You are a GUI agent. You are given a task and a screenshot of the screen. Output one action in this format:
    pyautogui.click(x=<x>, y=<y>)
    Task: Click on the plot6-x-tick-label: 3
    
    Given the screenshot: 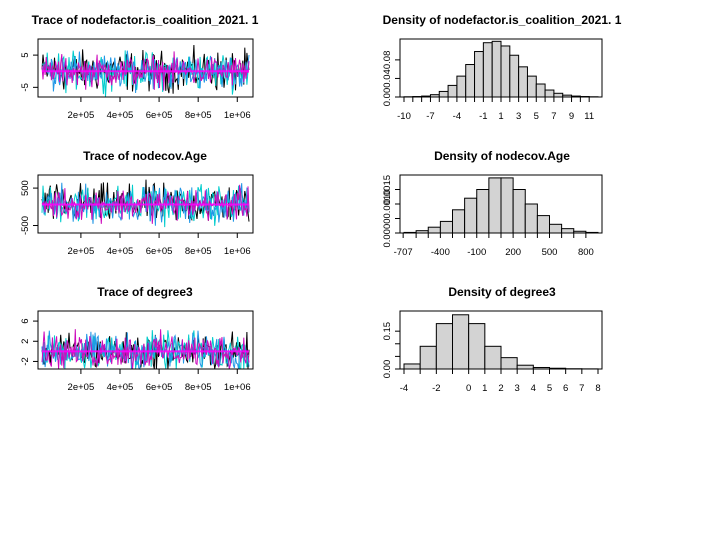 What is the action you would take?
    pyautogui.click(x=517, y=388)
    